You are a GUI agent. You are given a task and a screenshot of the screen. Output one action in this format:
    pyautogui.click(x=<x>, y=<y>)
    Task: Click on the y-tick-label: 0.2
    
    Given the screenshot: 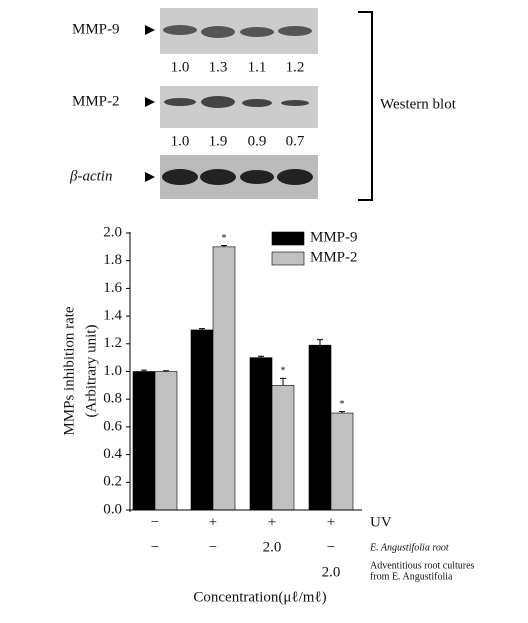 What is the action you would take?
    pyautogui.click(x=112, y=482)
    